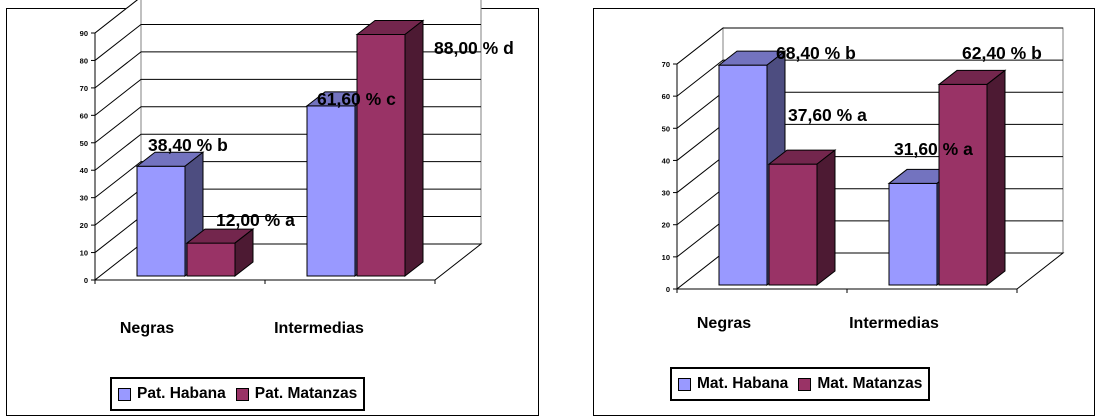 This screenshot has height=416, width=1099. Describe the element at coordinates (1002, 53) in the screenshot. I see `data-label: 62,40 % b` at that location.